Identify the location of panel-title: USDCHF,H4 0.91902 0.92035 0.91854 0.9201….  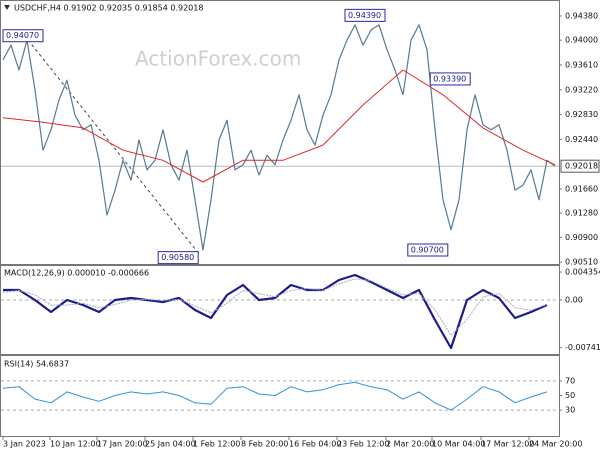
(108, 8).